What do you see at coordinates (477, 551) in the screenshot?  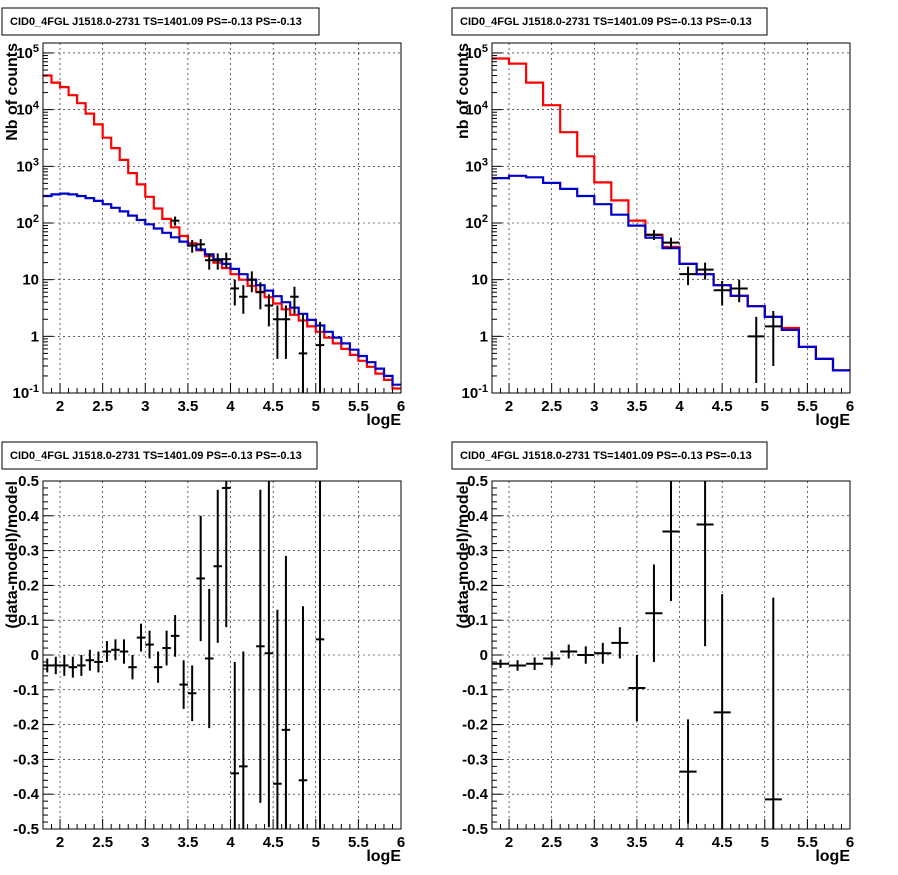 I see `y-tick-label: 0.3` at bounding box center [477, 551].